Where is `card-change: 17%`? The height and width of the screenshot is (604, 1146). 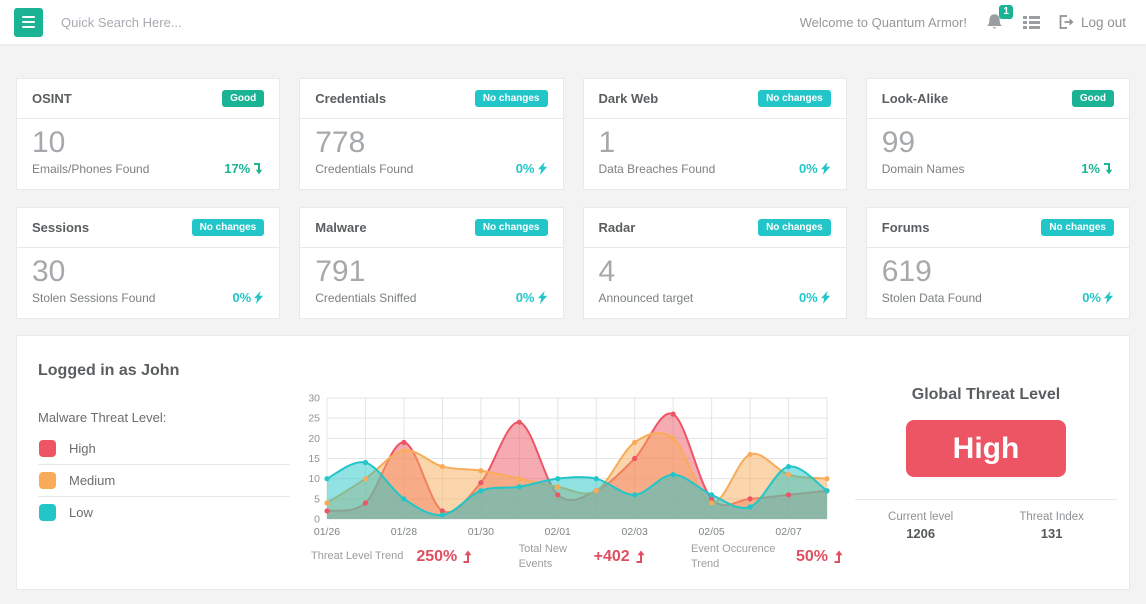 card-change: 17% is located at coordinates (244, 168).